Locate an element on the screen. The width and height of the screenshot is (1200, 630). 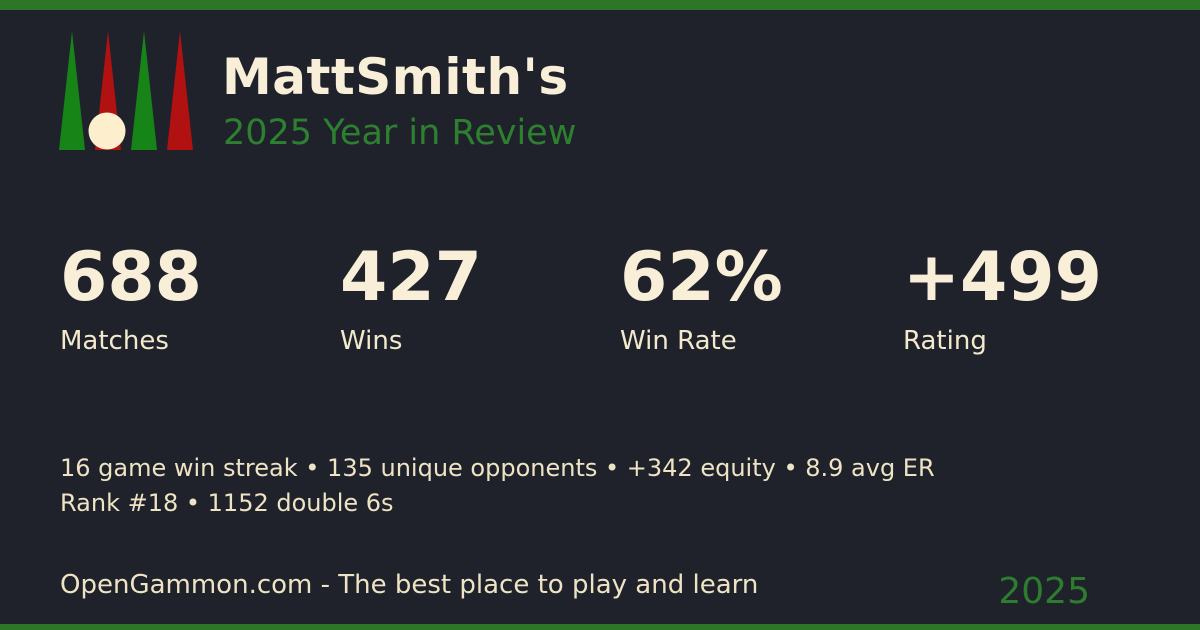
stat-win-rate-label: Win Rate is located at coordinates (678, 341).